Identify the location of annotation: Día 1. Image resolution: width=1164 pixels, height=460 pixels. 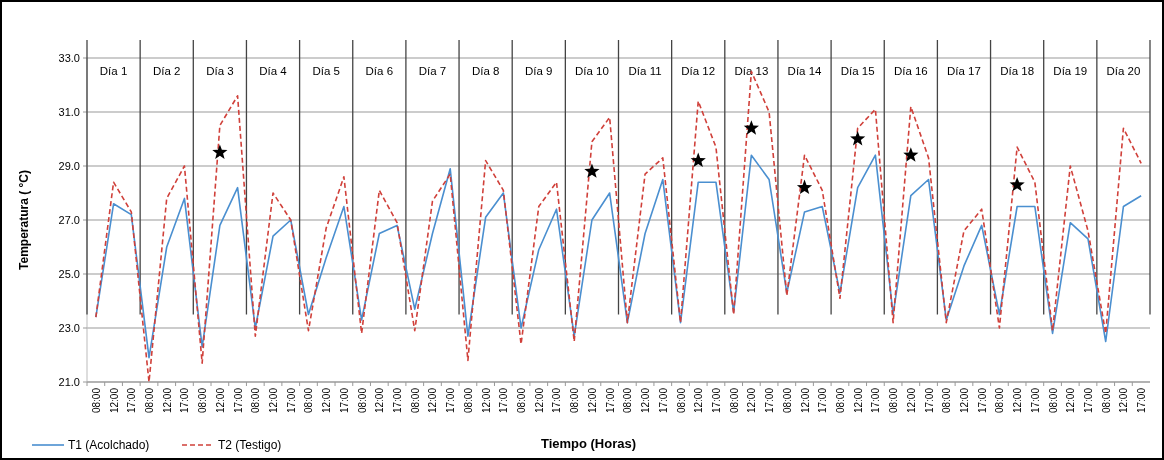
(113, 71).